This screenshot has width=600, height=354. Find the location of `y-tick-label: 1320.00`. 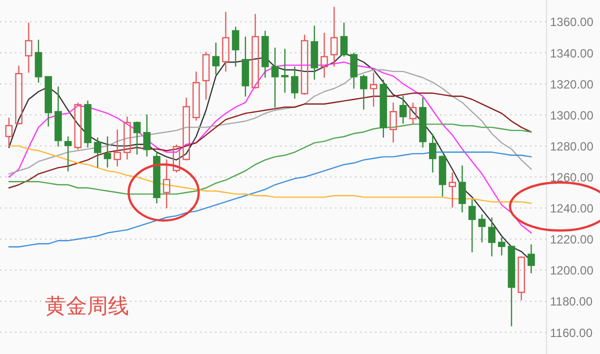

y-tick-label: 1320.00 is located at coordinates (572, 84).